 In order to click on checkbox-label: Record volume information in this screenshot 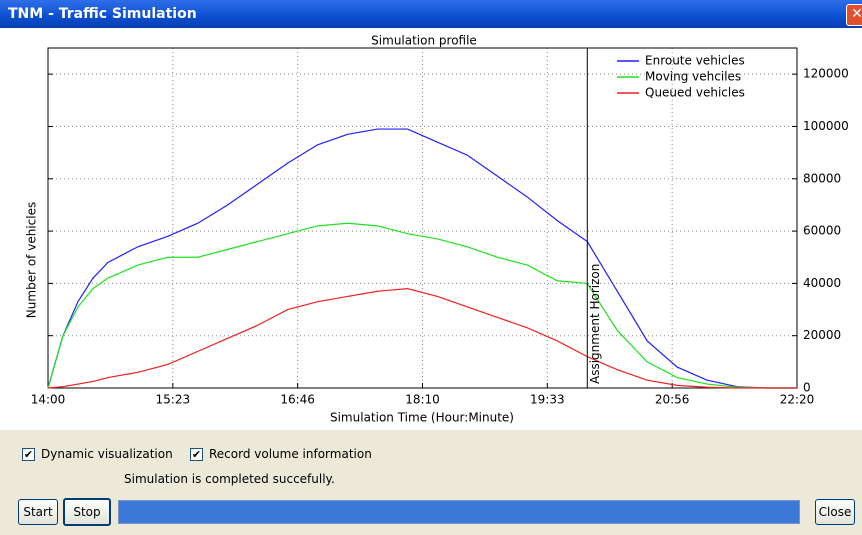, I will do `click(290, 454)`.